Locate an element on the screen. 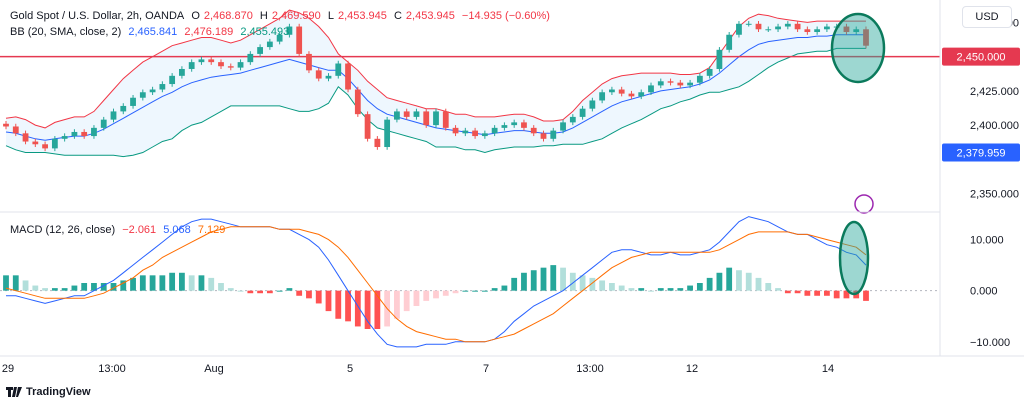 The image size is (1024, 409). low-value: 2,453.945 is located at coordinates (362, 16).